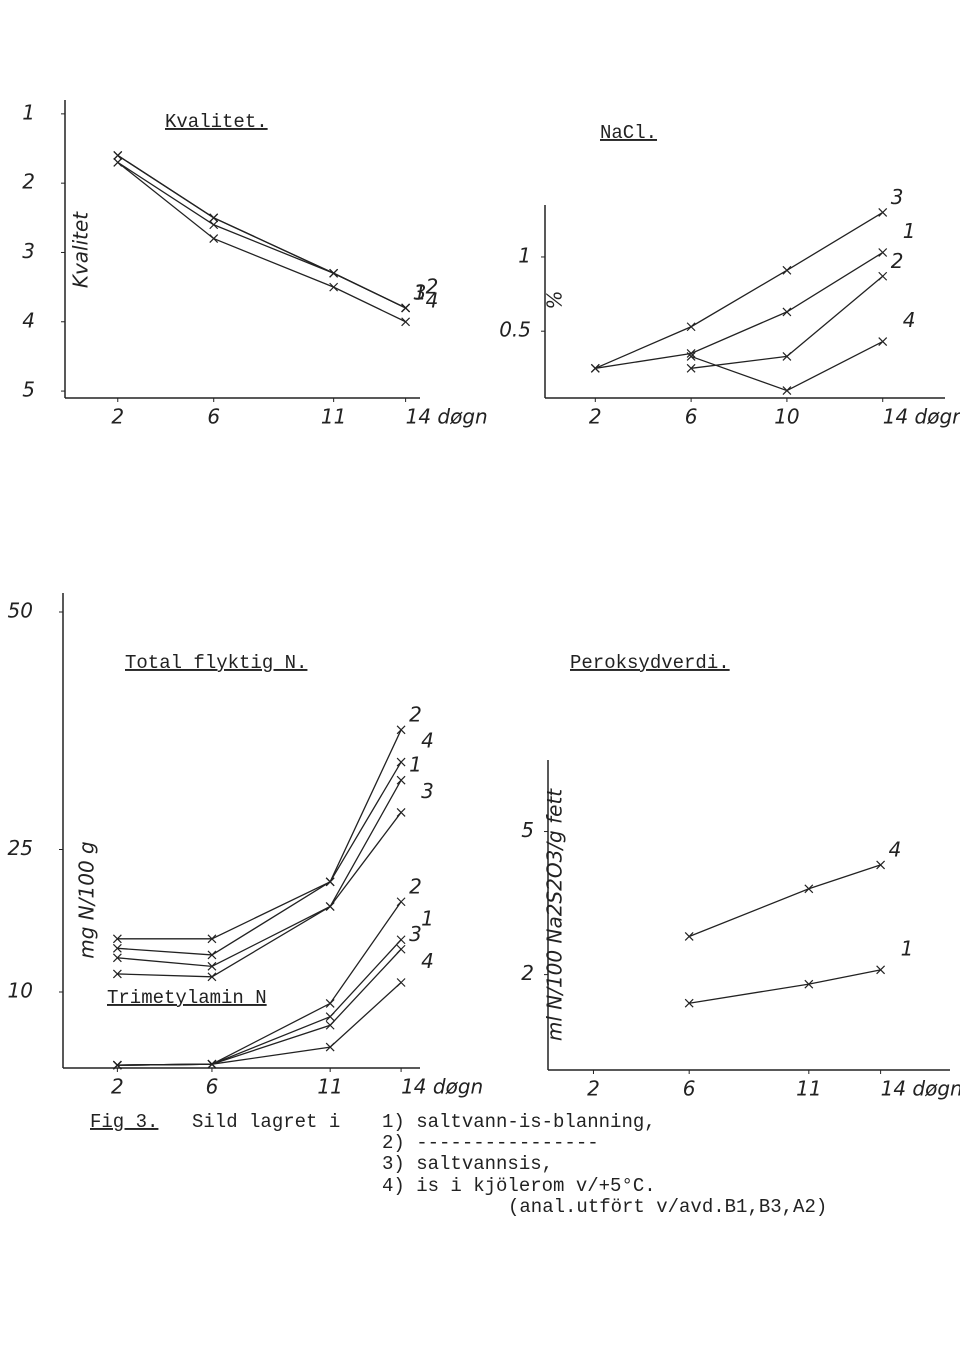 The image size is (960, 1358). I want to click on caption-item: 3) saltvannsis,, so click(467, 1164).